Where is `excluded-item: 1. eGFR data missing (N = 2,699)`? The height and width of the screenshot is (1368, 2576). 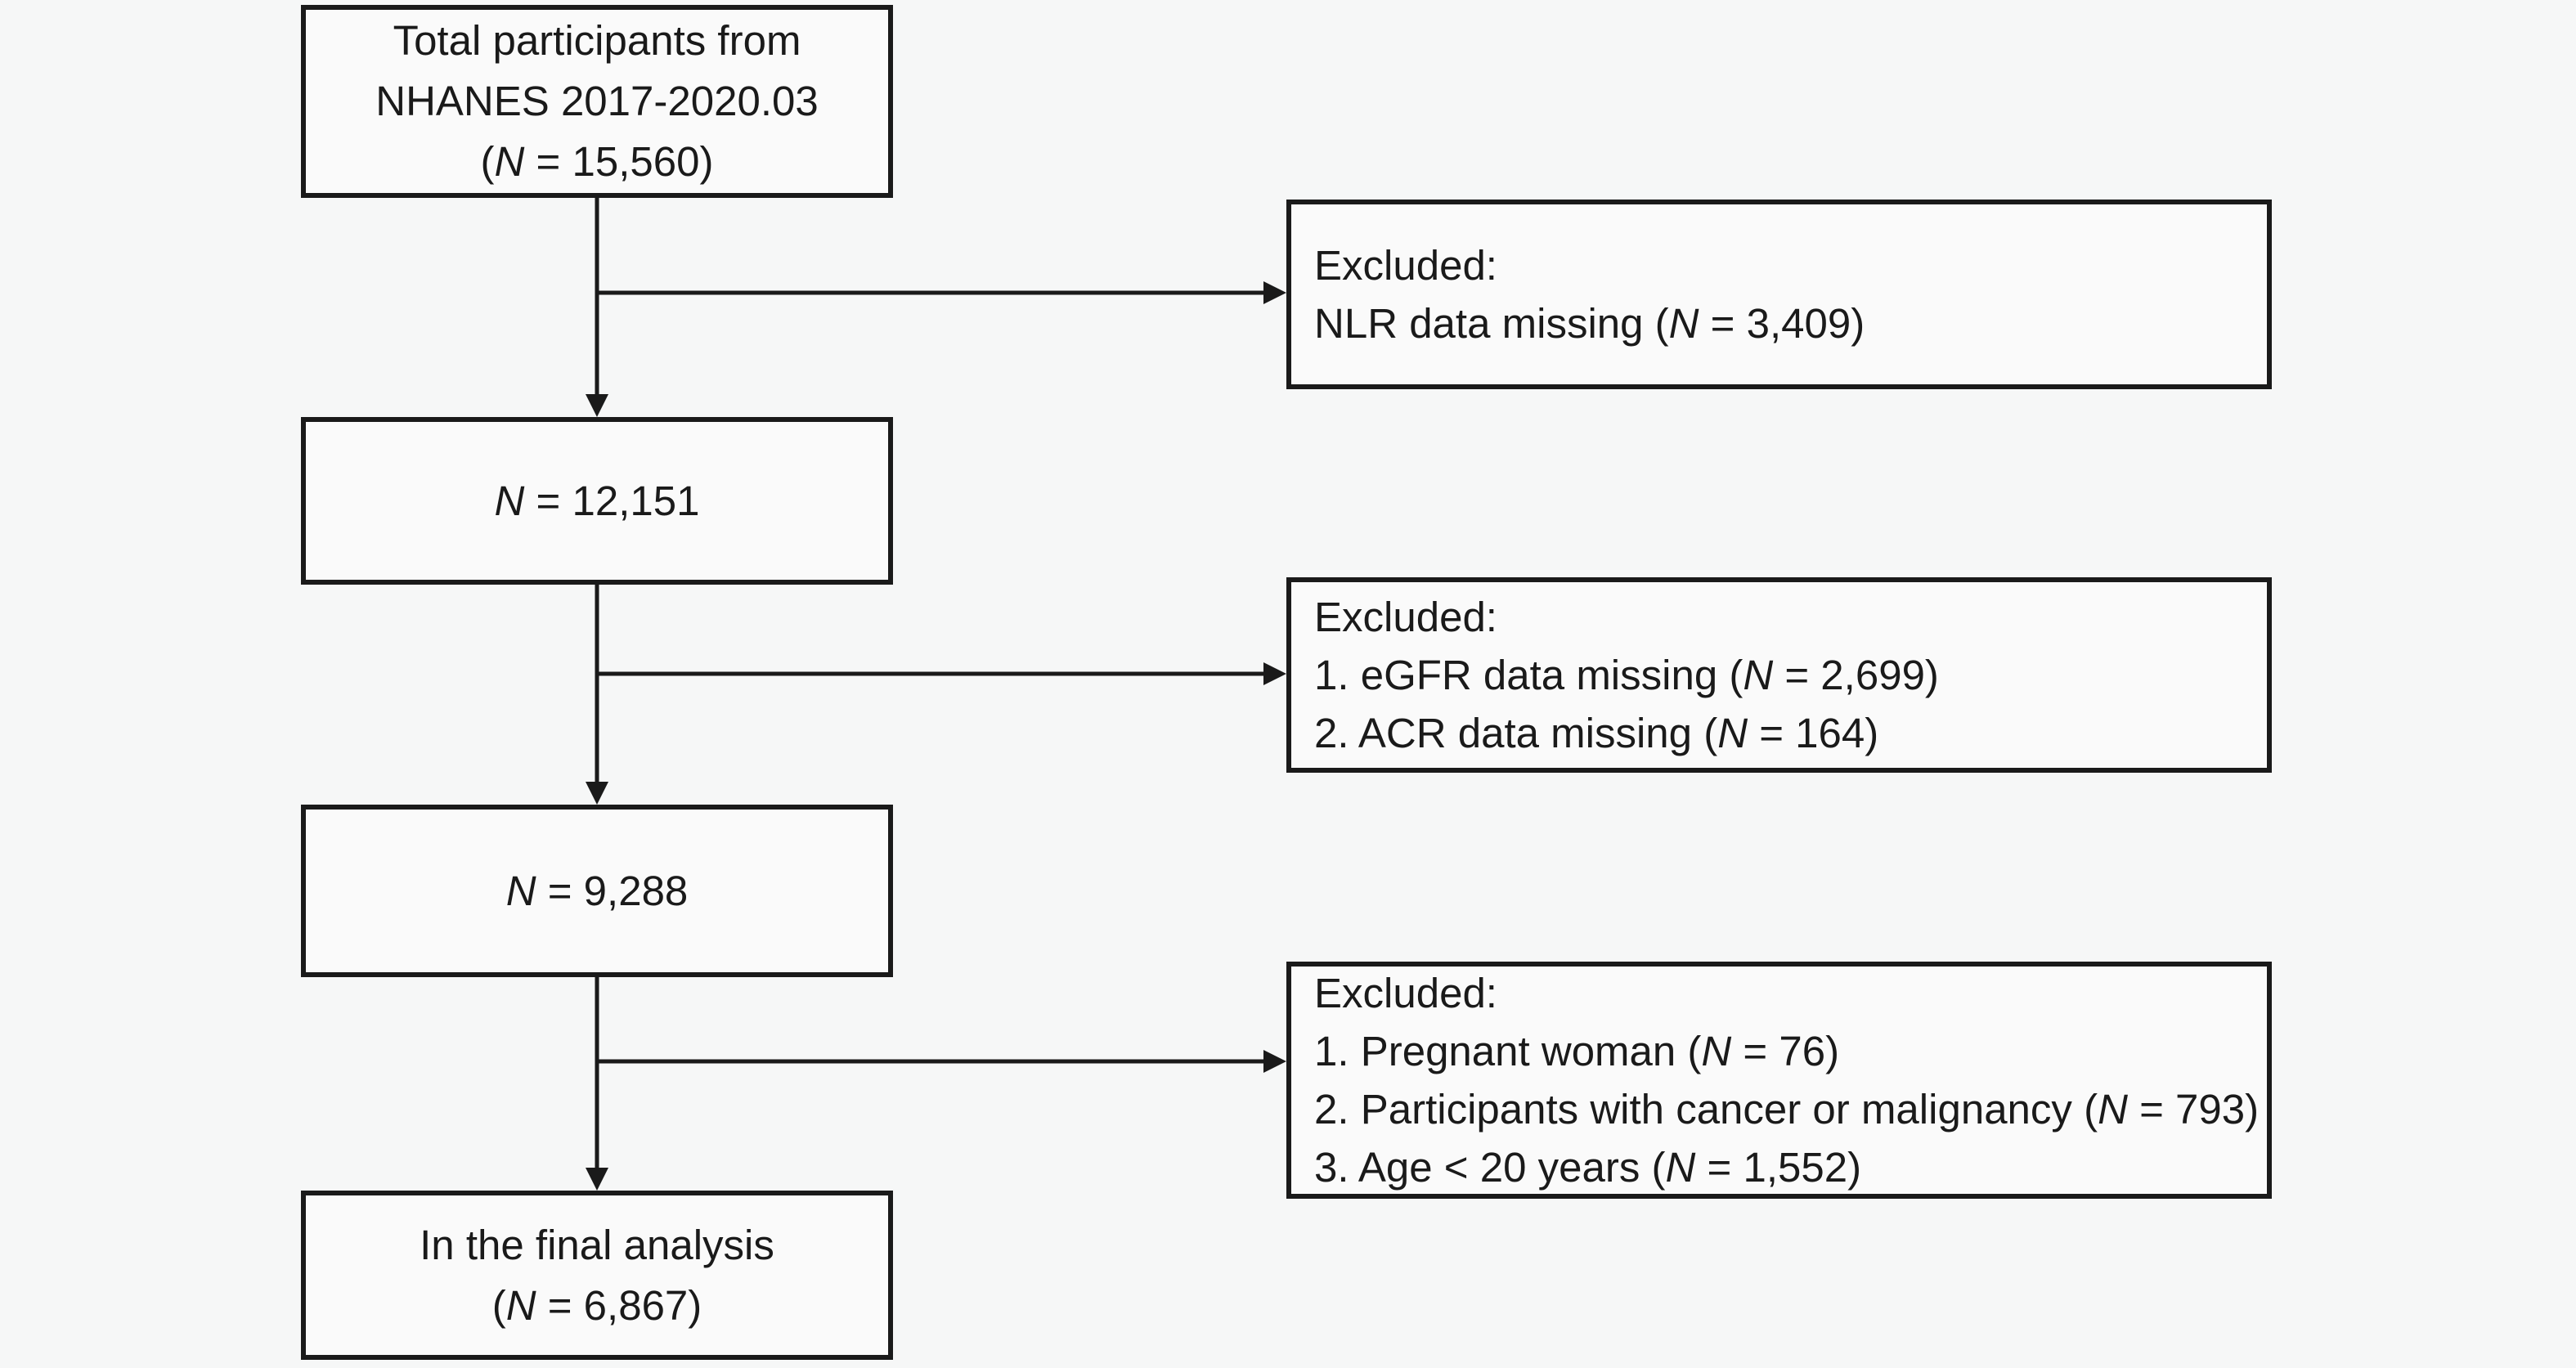
excluded-item: 1. eGFR data missing (N = 2,699) is located at coordinates (1626, 675).